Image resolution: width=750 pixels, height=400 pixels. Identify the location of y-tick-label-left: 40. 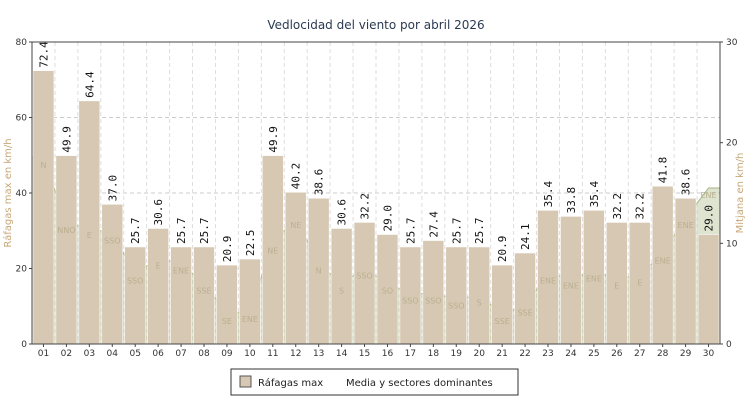
(22, 194).